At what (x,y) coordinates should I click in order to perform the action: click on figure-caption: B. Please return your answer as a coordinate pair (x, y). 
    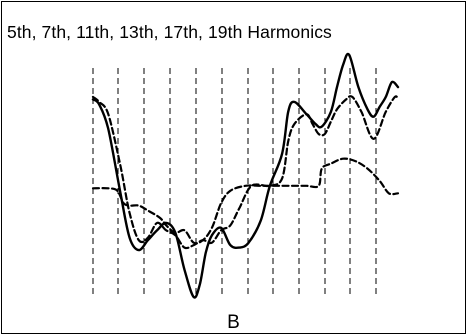
    Looking at the image, I should click on (233, 322).